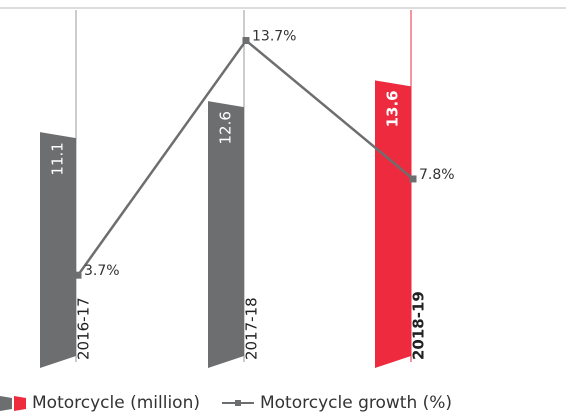 The image size is (566, 414). Describe the element at coordinates (58, 158) in the screenshot. I see `bar-value-label: 11.1` at that location.